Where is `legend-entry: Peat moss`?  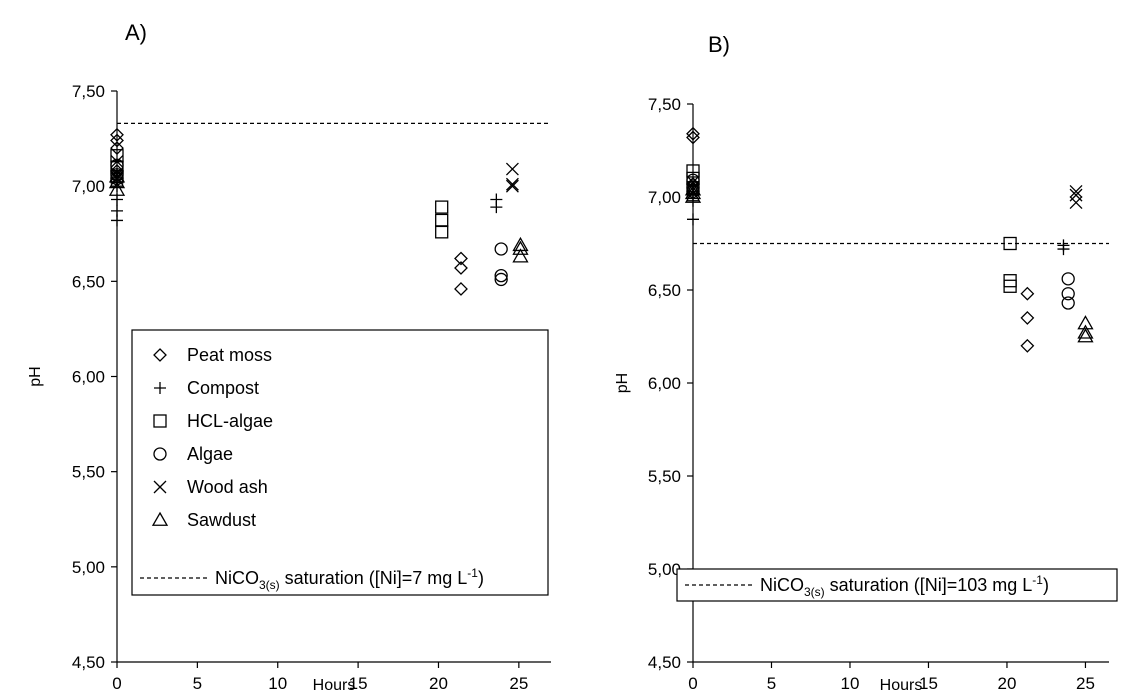
legend-entry: Peat moss is located at coordinates (229, 355).